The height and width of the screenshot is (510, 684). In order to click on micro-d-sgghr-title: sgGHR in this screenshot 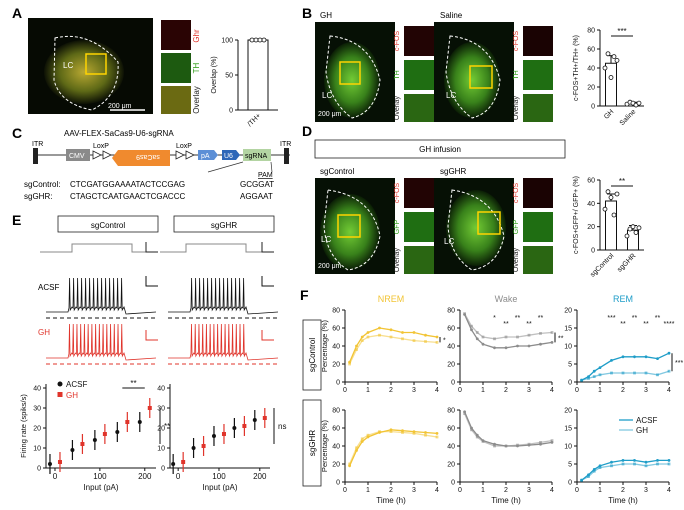, I will do `click(453, 171)`.